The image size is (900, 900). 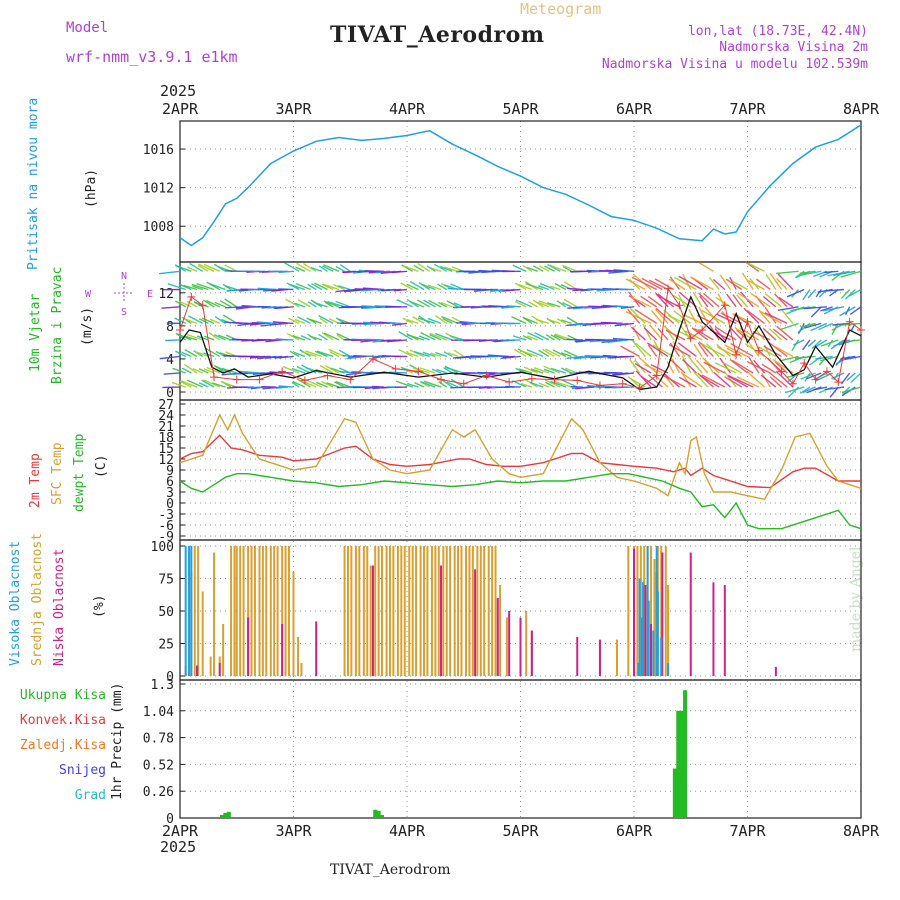 What do you see at coordinates (166, 449) in the screenshot?
I see `y-tick-label: 15` at bounding box center [166, 449].